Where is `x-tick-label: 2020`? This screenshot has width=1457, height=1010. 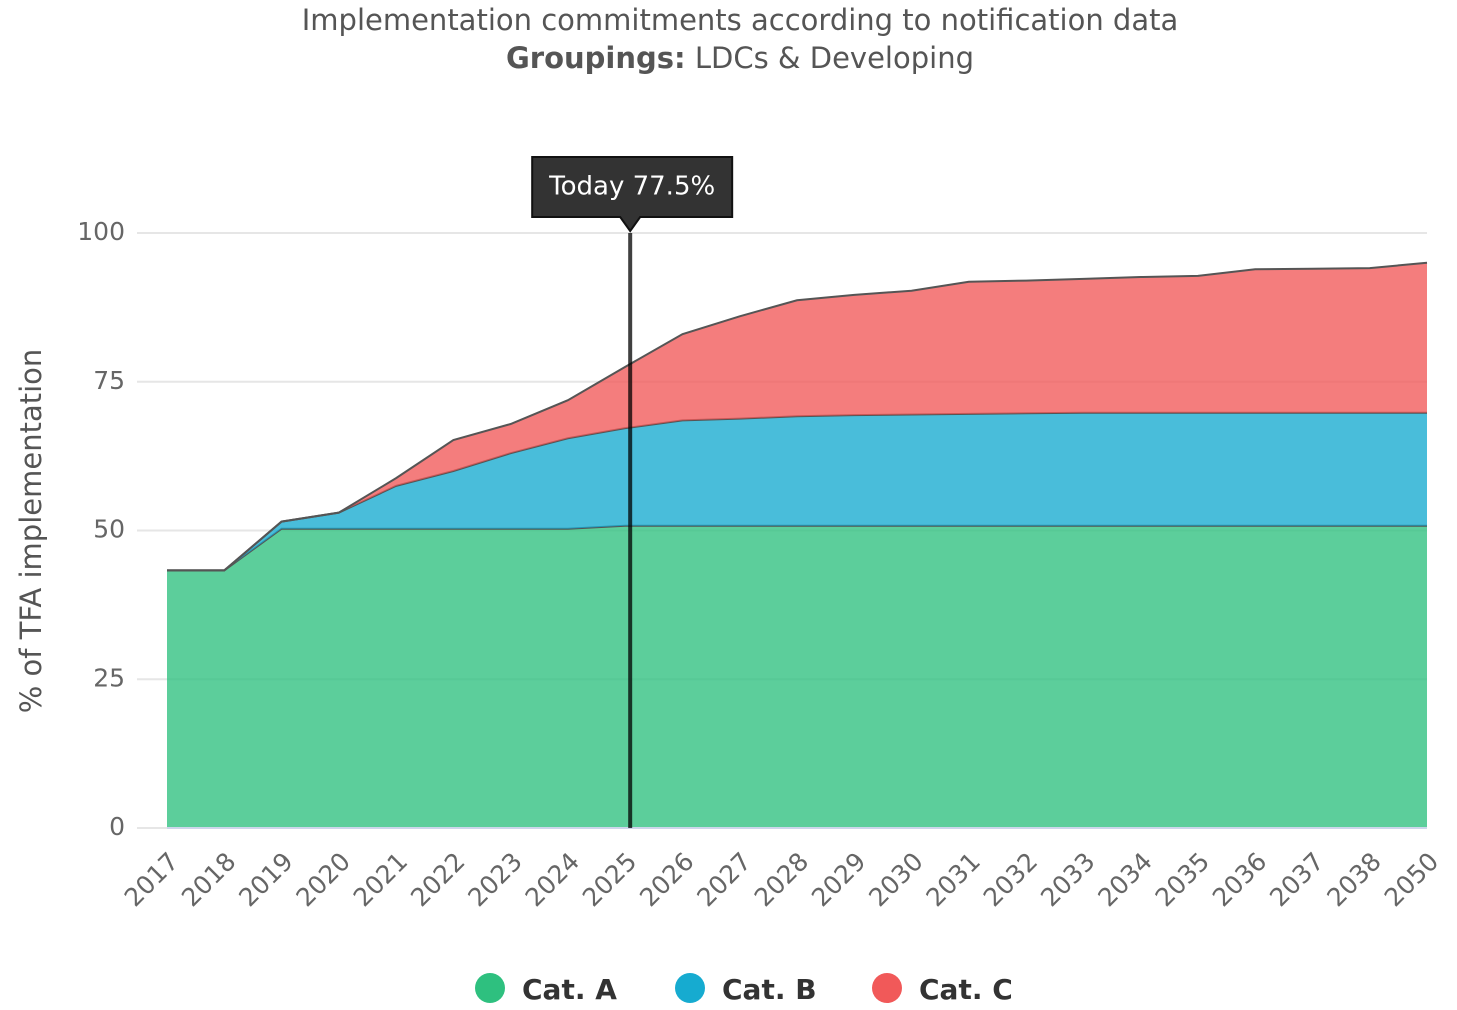
x-tick-label: 2020 is located at coordinates (323, 879).